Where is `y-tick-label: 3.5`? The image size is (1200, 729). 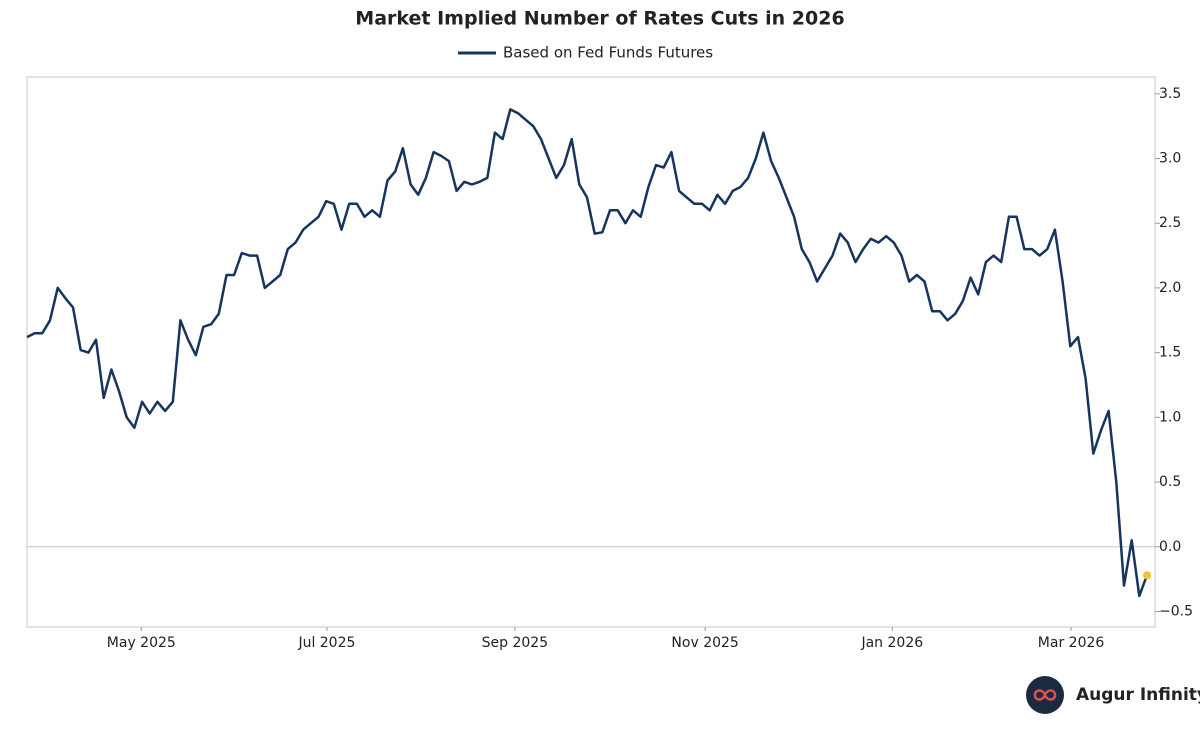 y-tick-label: 3.5 is located at coordinates (1170, 94).